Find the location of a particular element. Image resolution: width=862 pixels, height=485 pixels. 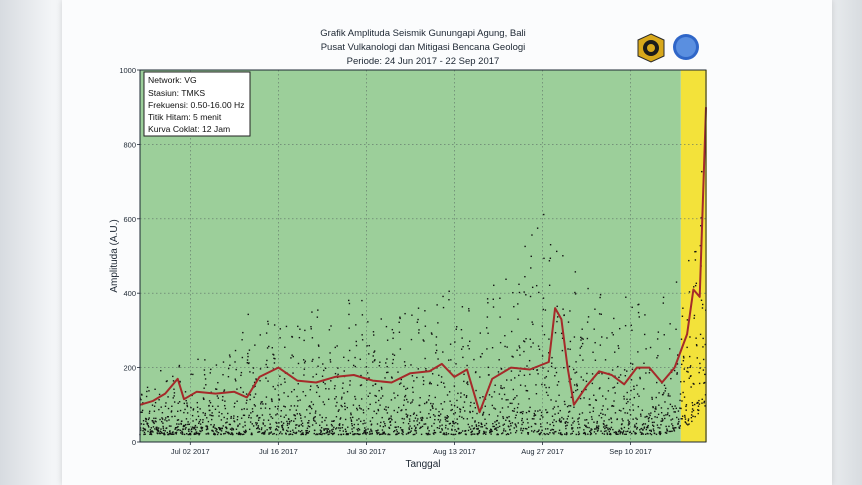

x-tick-label: Aug 27 2017 is located at coordinates (542, 451).